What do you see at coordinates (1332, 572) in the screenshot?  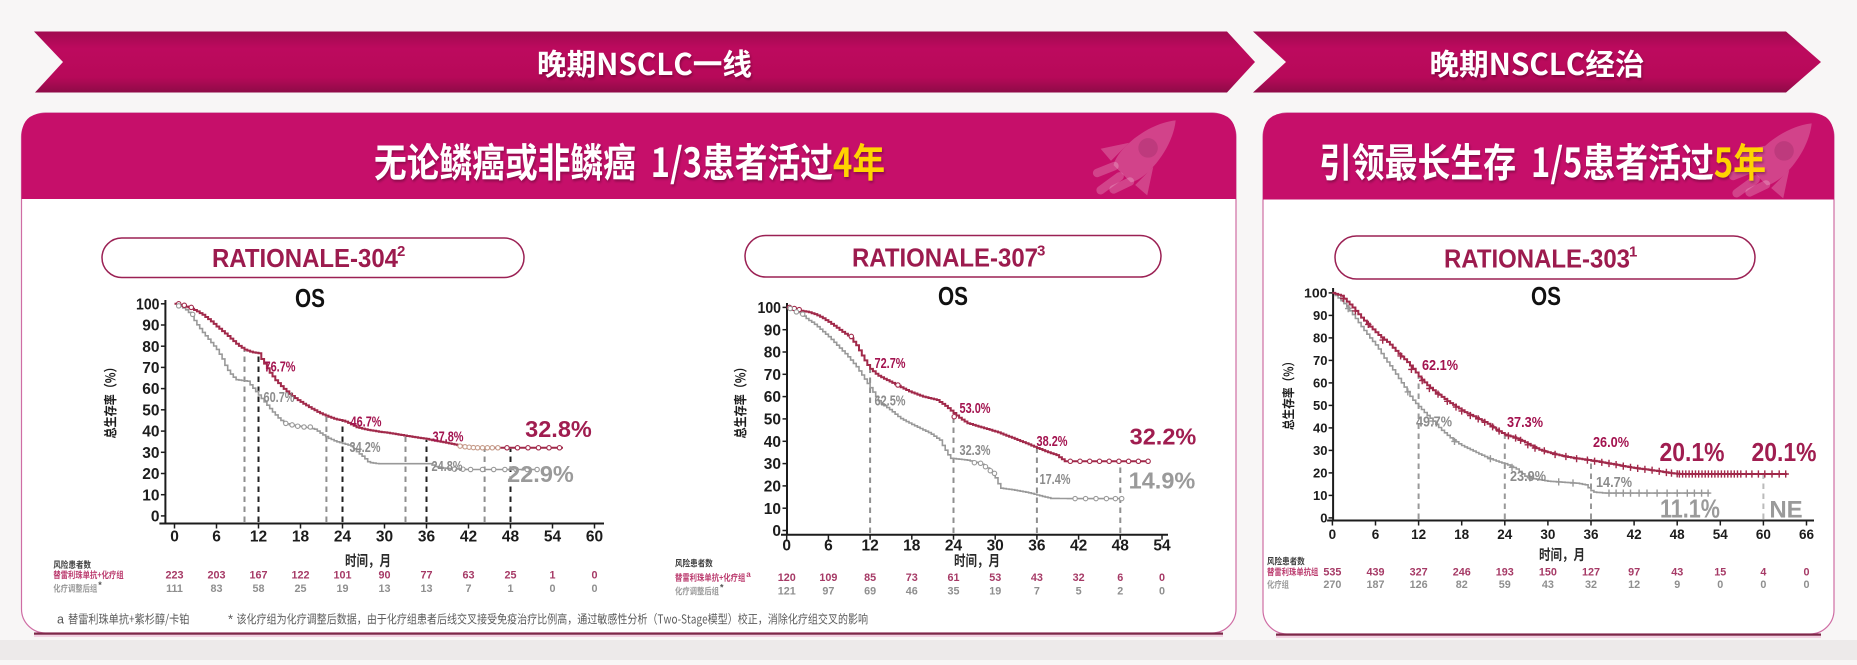 I see `svg-text: 535` at bounding box center [1332, 572].